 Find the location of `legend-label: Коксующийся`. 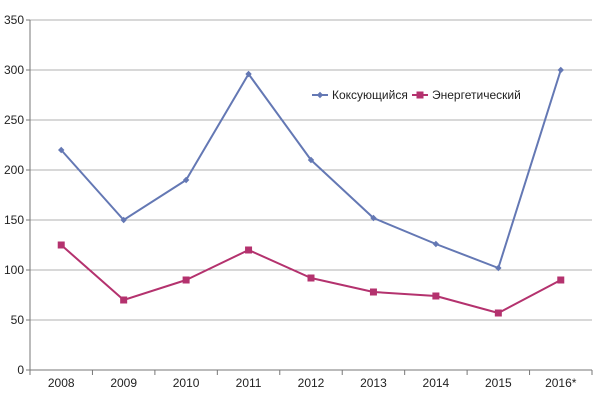

legend-label: Коксующийся is located at coordinates (370, 95).